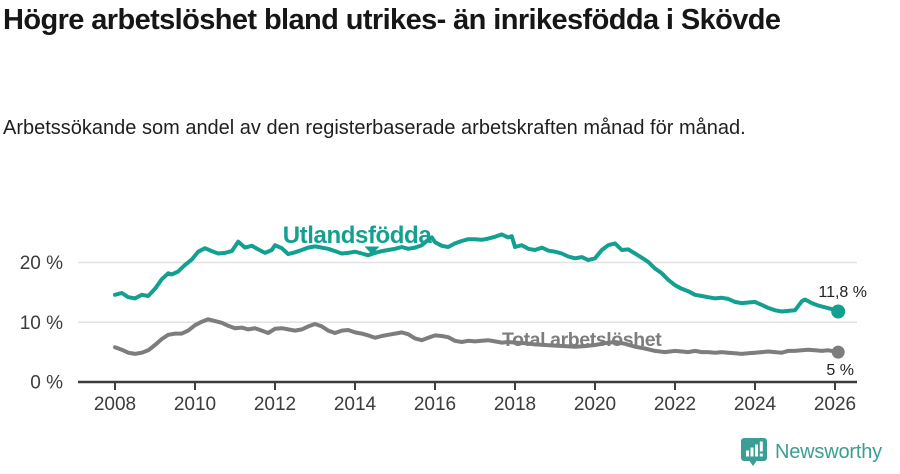  What do you see at coordinates (838, 352) in the screenshot?
I see `series-end-dot-total-arbetsloshet` at bounding box center [838, 352].